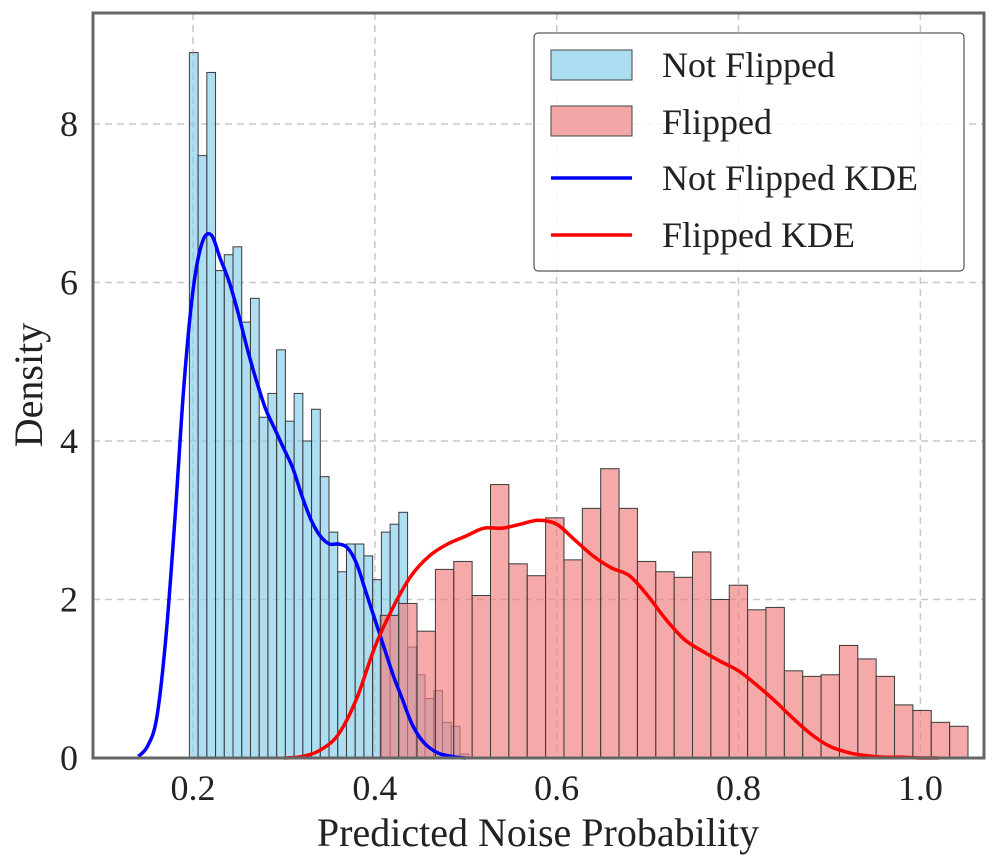 The height and width of the screenshot is (867, 997). What do you see at coordinates (790, 178) in the screenshot?
I see `legend-label-not-flipped-kde: Not Flipped KDE` at bounding box center [790, 178].